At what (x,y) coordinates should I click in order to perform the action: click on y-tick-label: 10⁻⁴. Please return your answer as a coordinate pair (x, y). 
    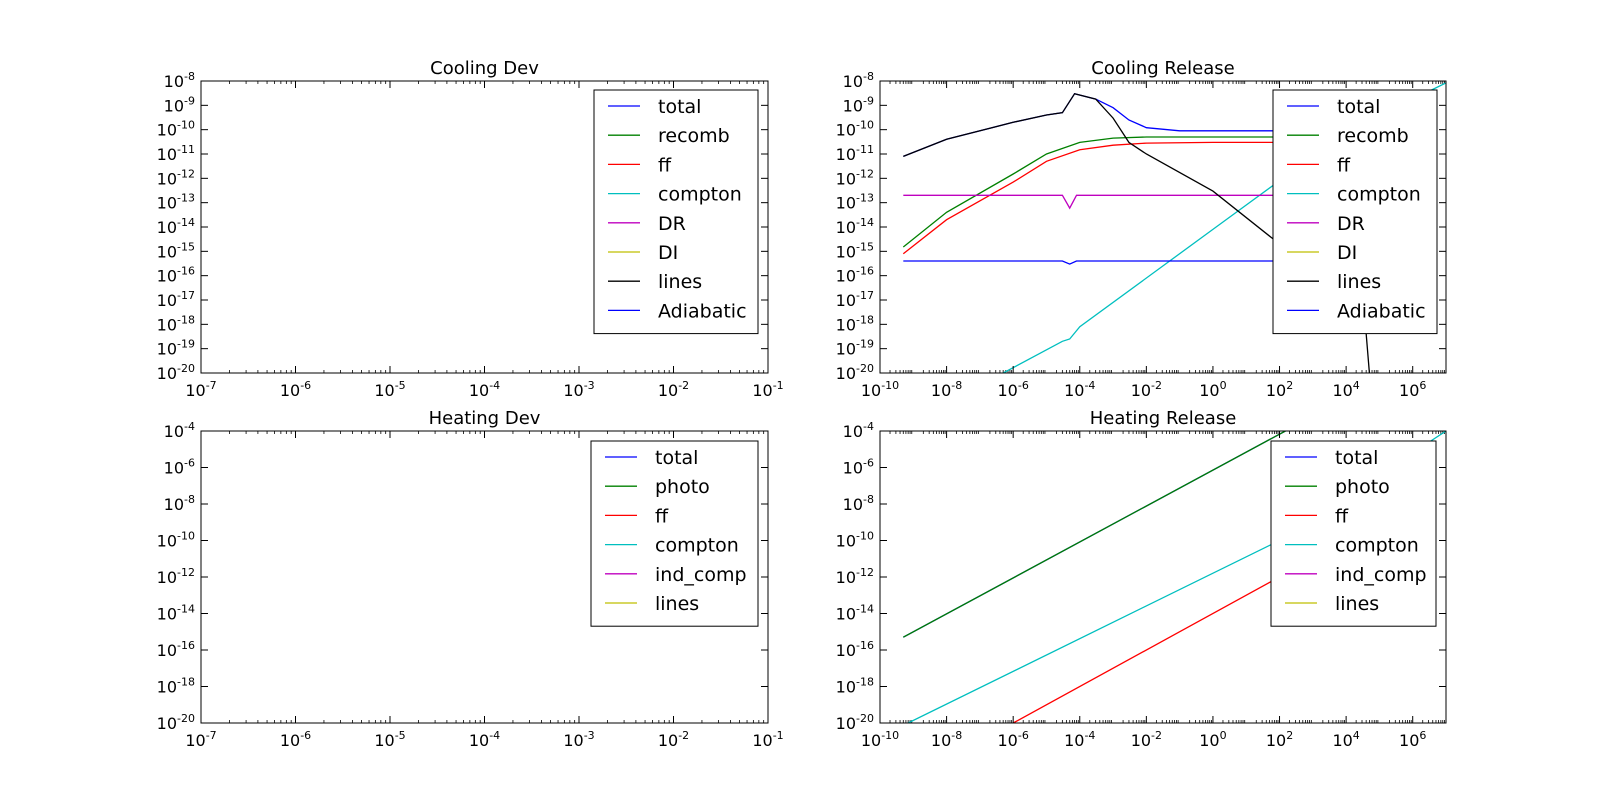
    Looking at the image, I should click on (179, 430).